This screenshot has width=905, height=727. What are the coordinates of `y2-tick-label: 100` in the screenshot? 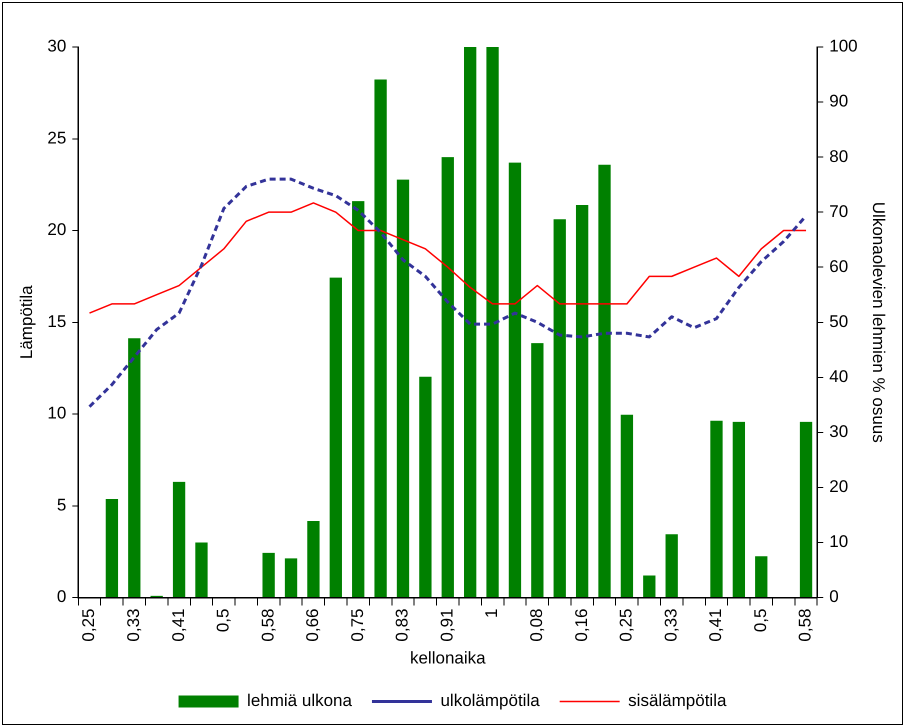 It's located at (843, 46).